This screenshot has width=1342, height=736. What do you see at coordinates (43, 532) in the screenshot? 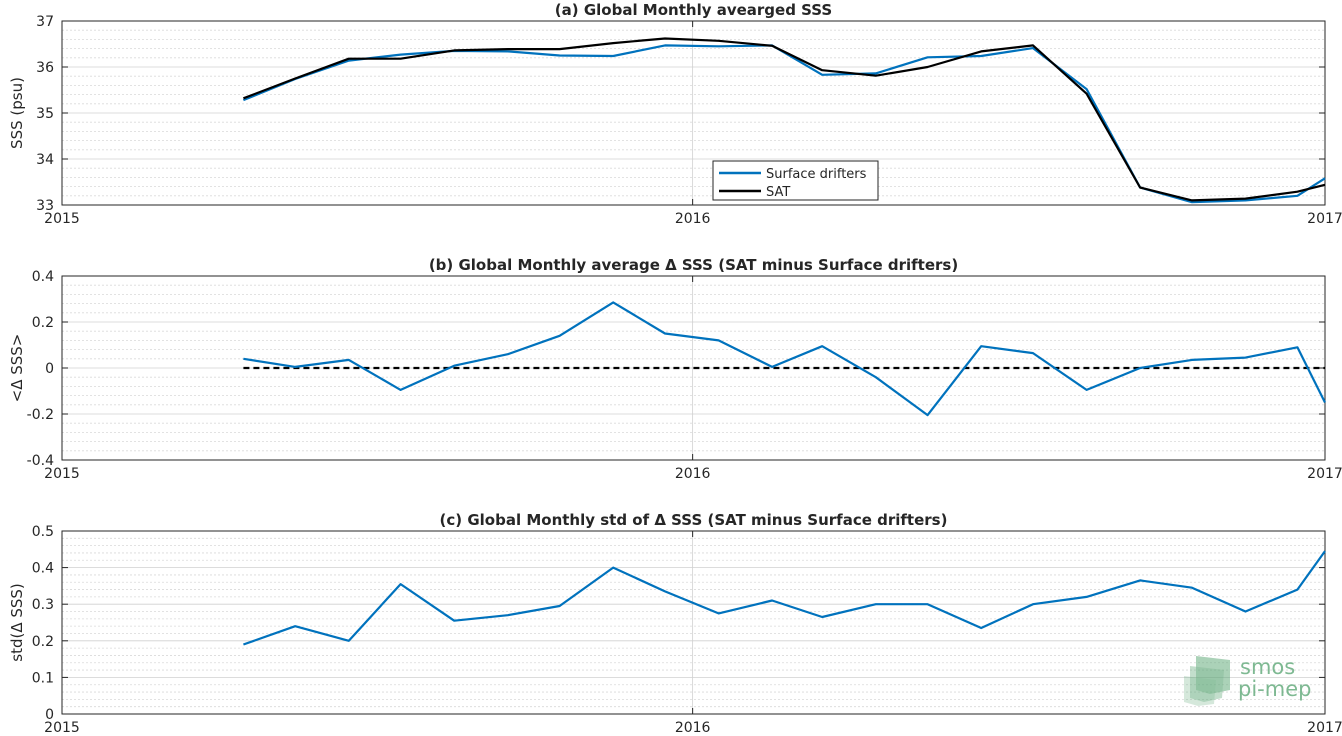
I see `y-tick-label: 0.5` at bounding box center [43, 532].